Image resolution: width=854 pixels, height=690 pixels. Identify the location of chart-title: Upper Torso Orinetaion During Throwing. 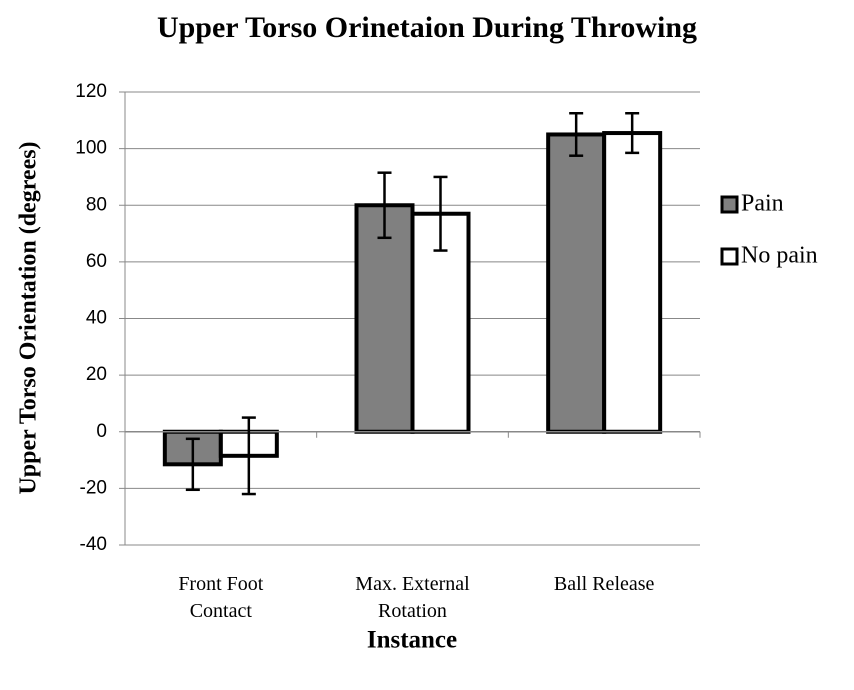
(427, 27).